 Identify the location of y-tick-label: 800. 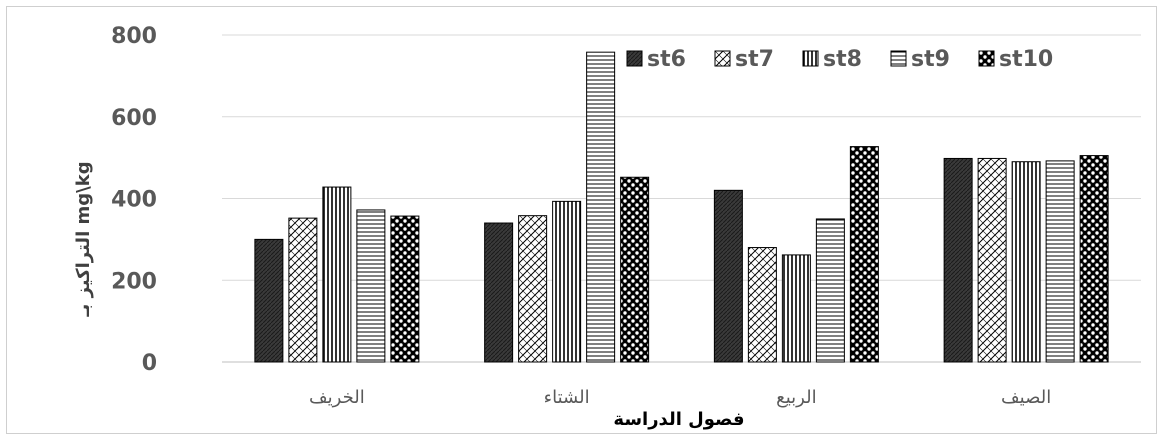
(134, 36).